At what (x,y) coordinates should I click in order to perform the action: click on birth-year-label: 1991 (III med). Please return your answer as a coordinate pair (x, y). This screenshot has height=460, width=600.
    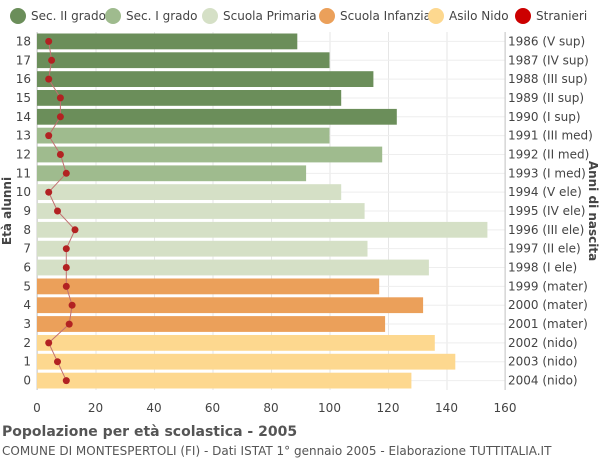
    Looking at the image, I should click on (550, 136).